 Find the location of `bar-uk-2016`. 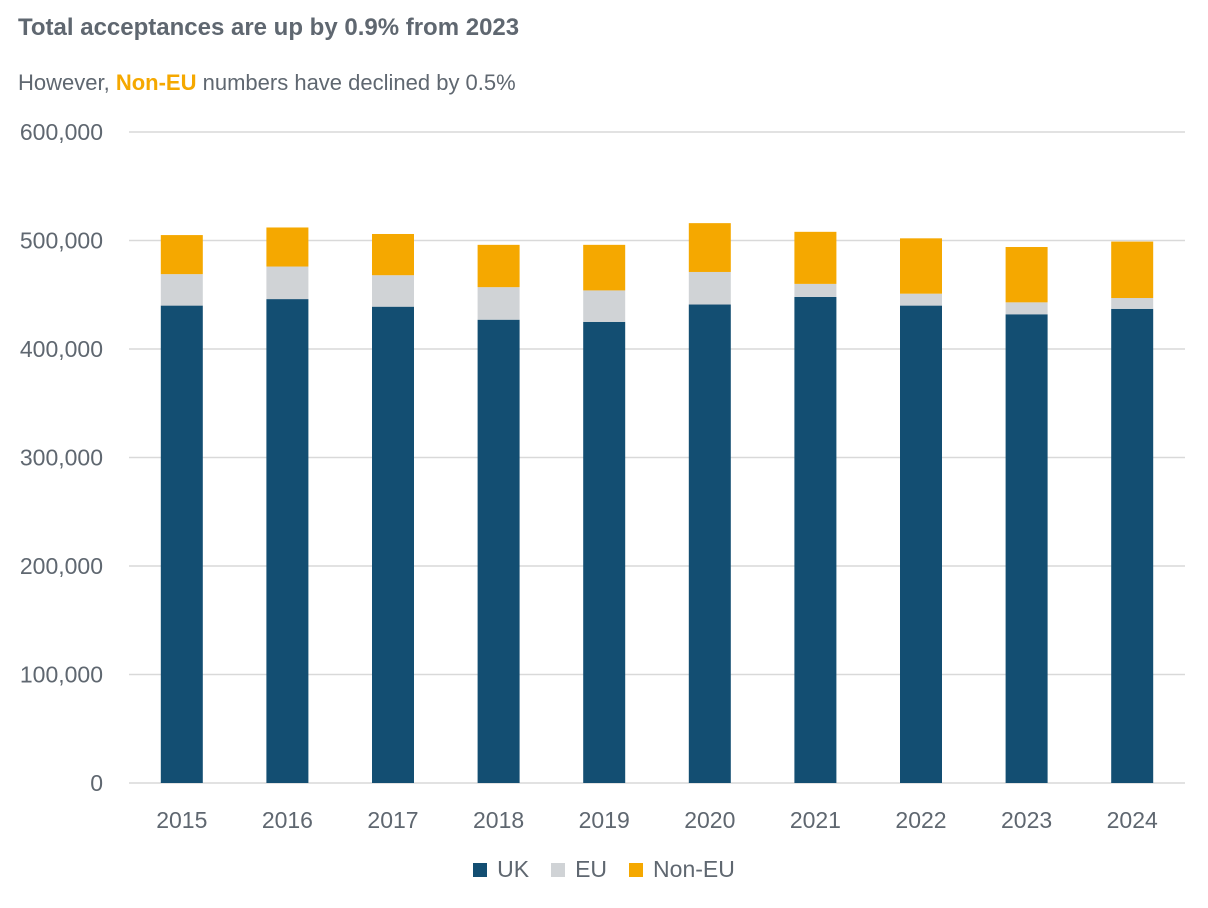

bar-uk-2016 is located at coordinates (287, 541).